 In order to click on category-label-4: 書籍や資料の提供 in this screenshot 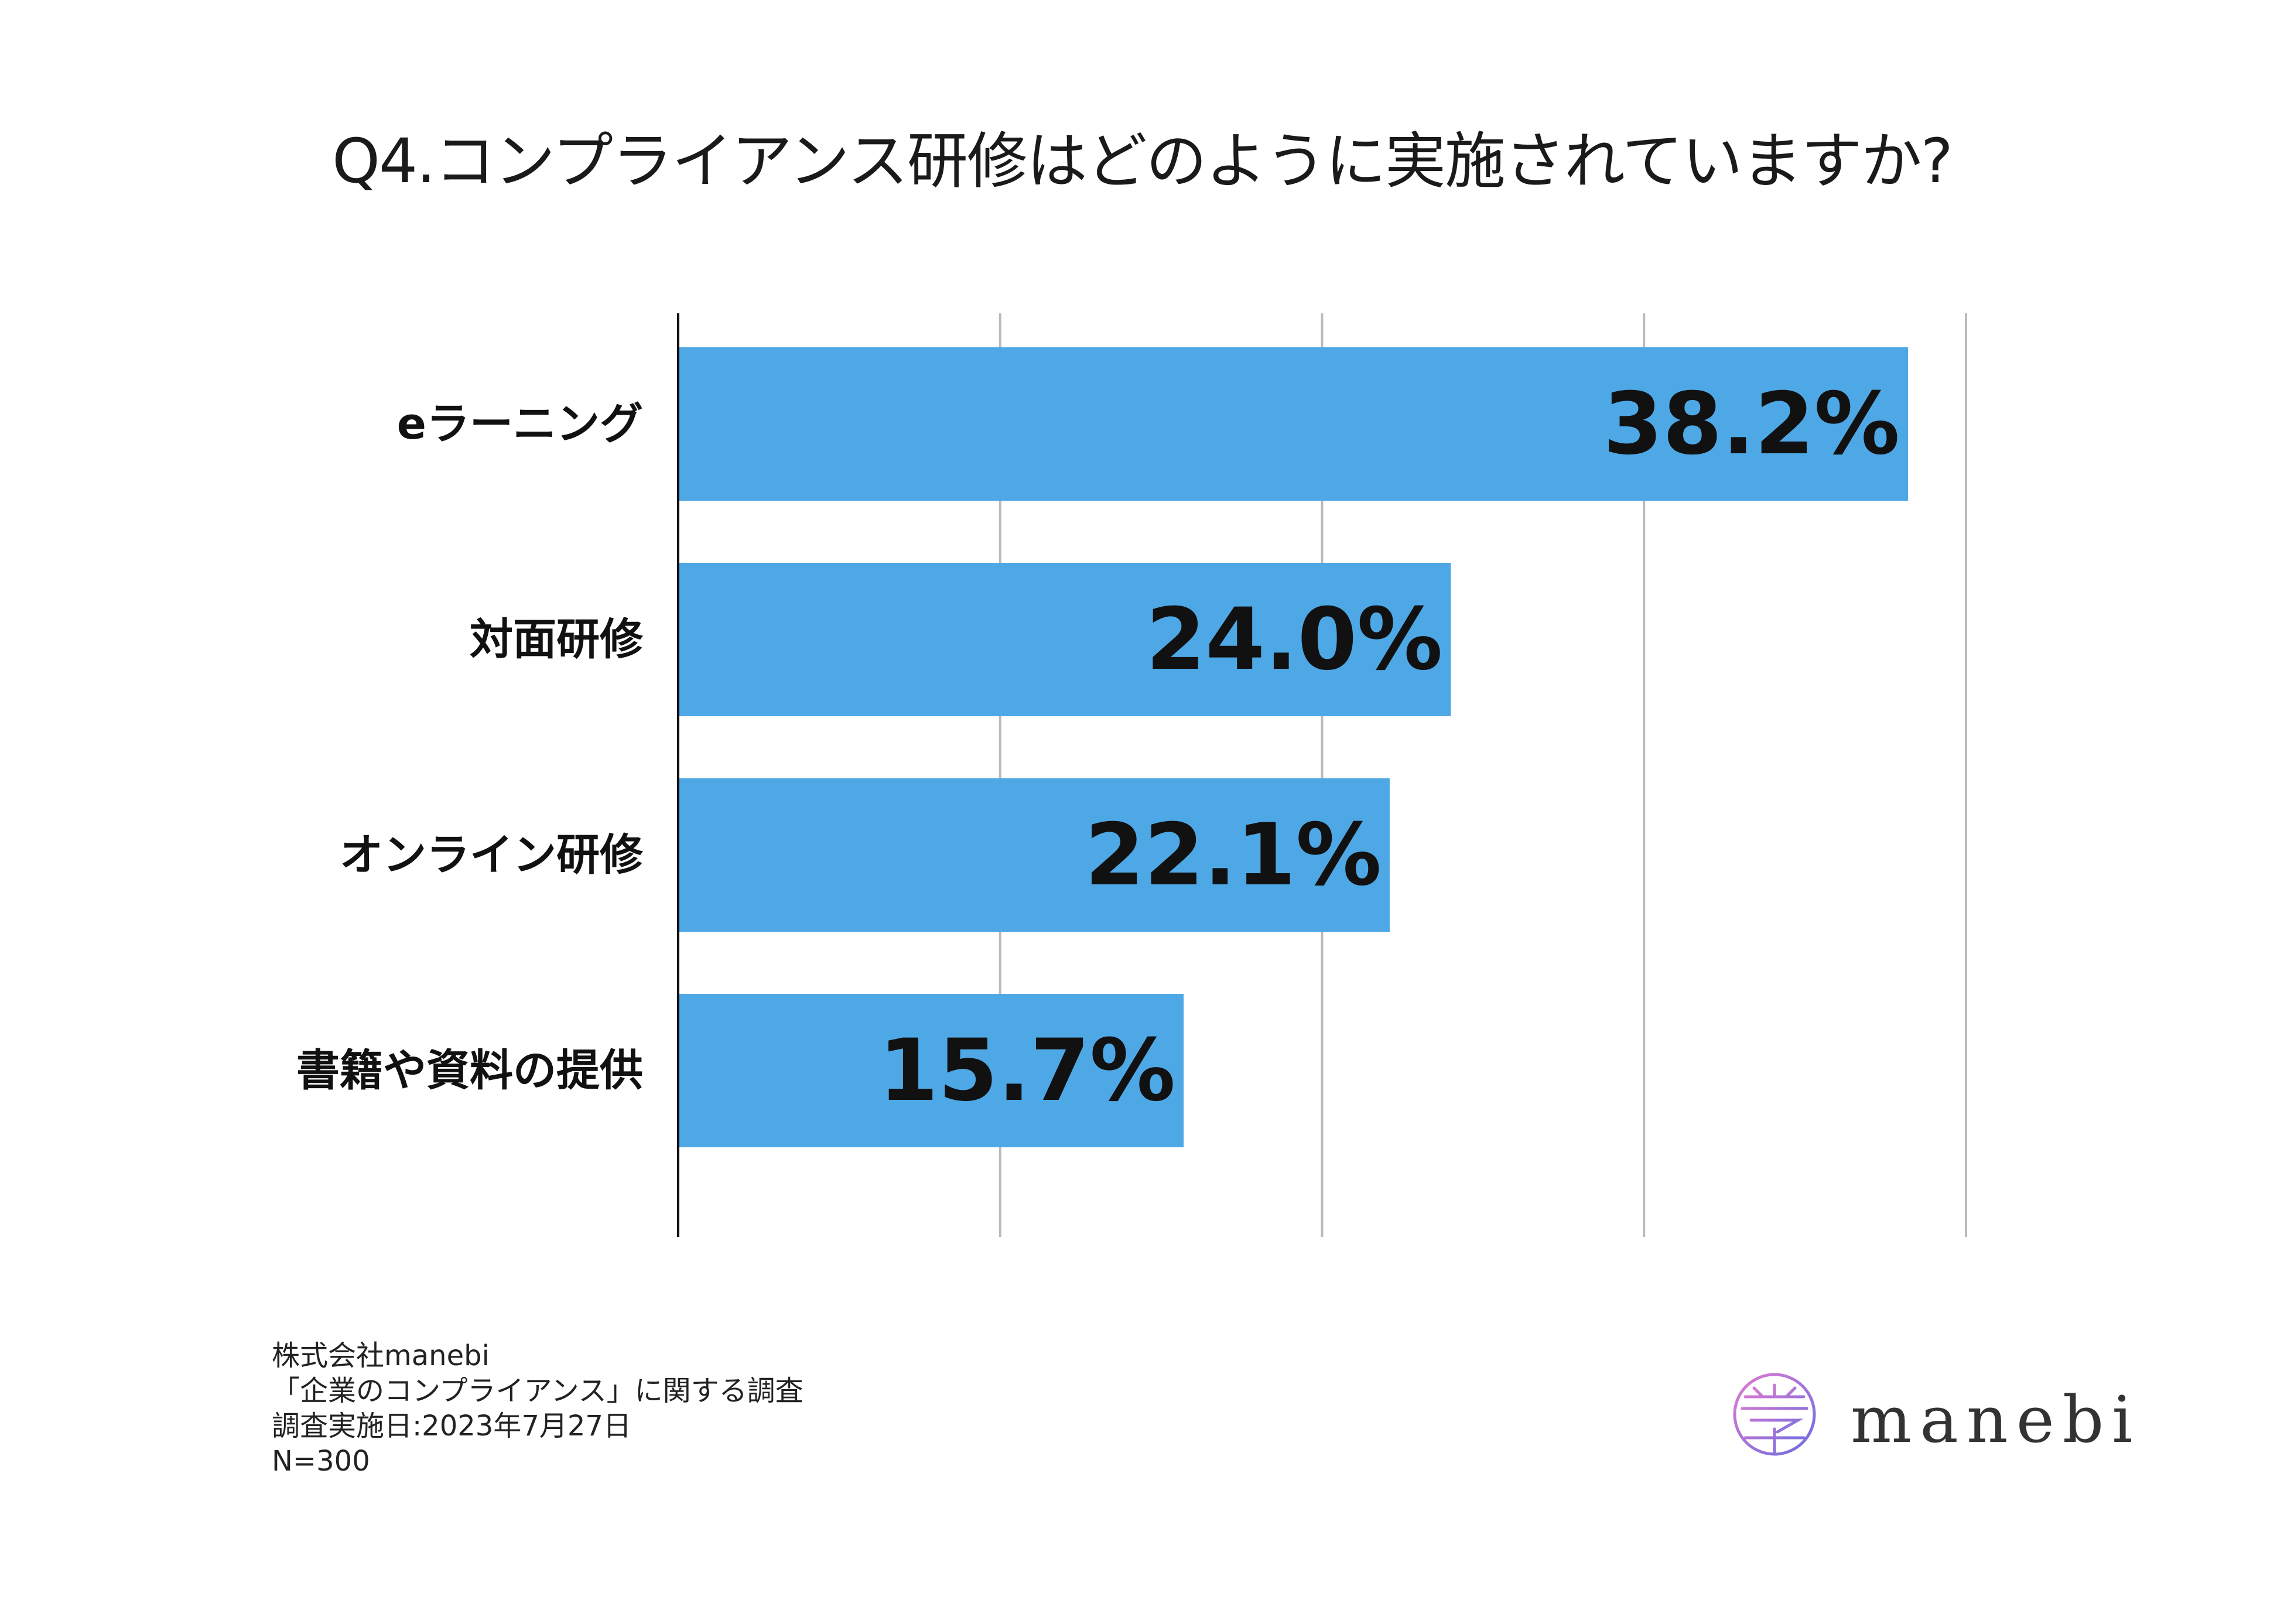, I will do `click(469, 1070)`.